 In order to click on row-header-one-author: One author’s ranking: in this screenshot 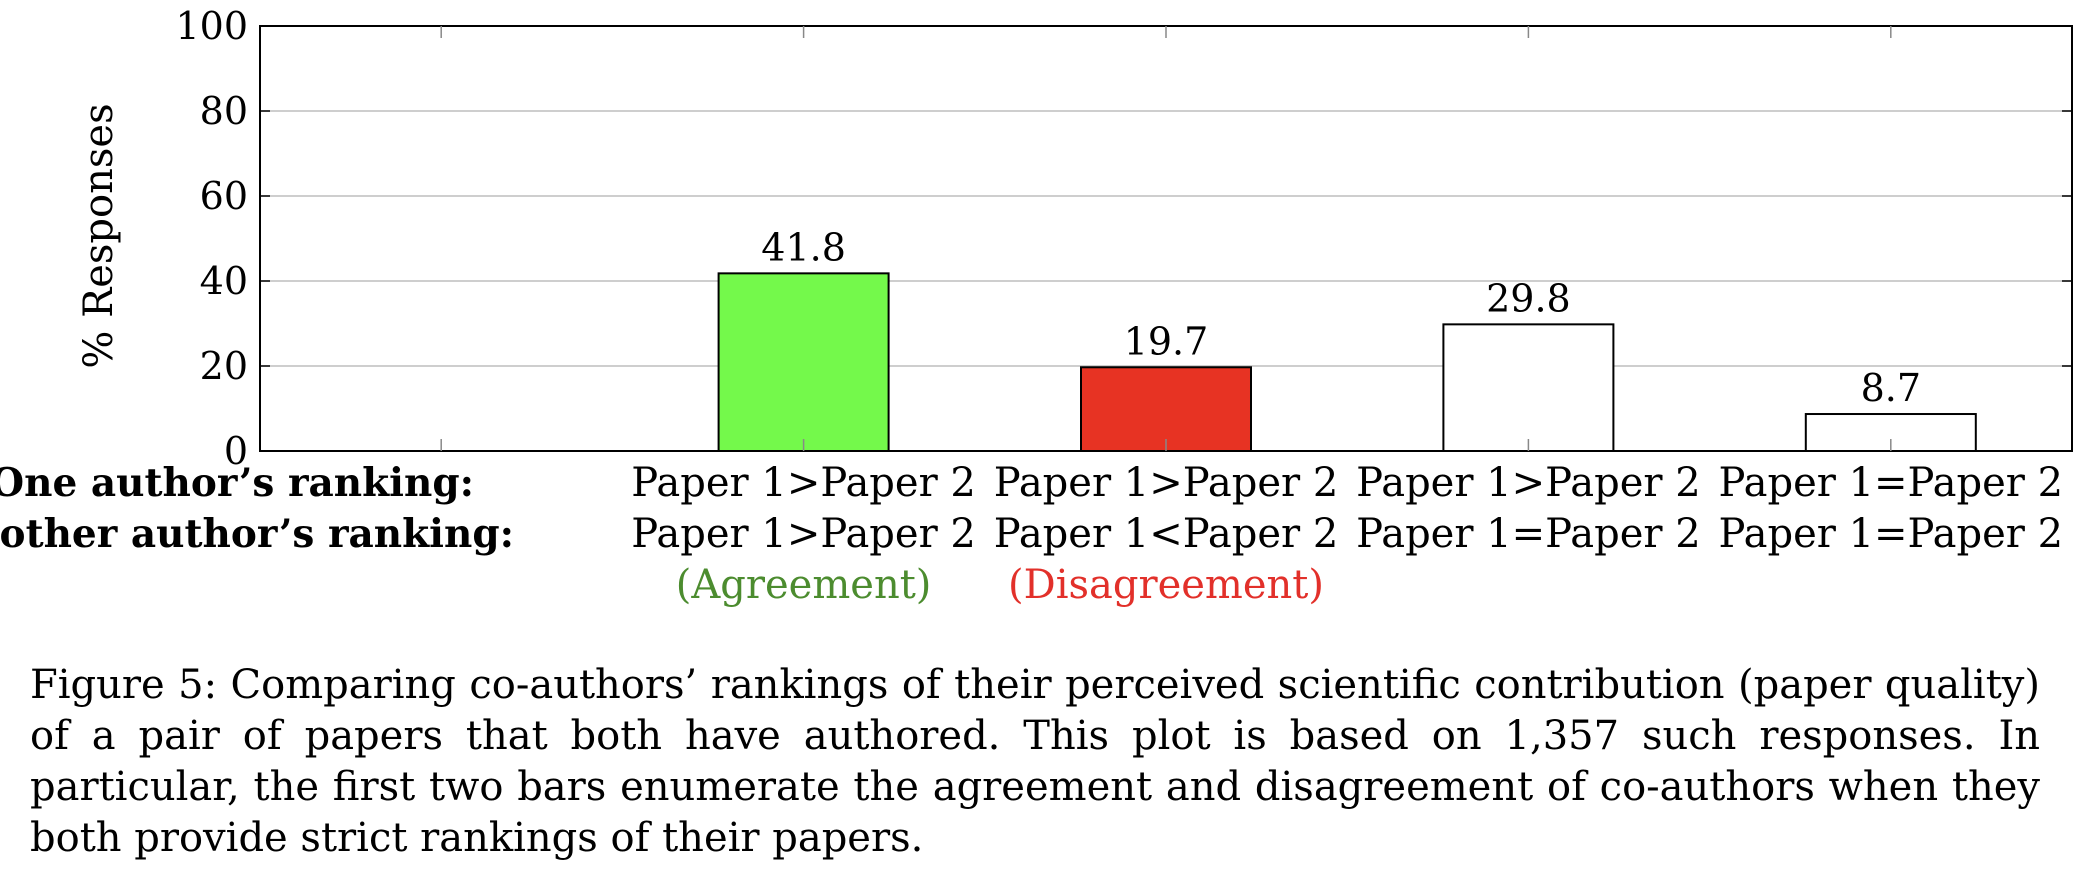, I will do `click(237, 483)`.